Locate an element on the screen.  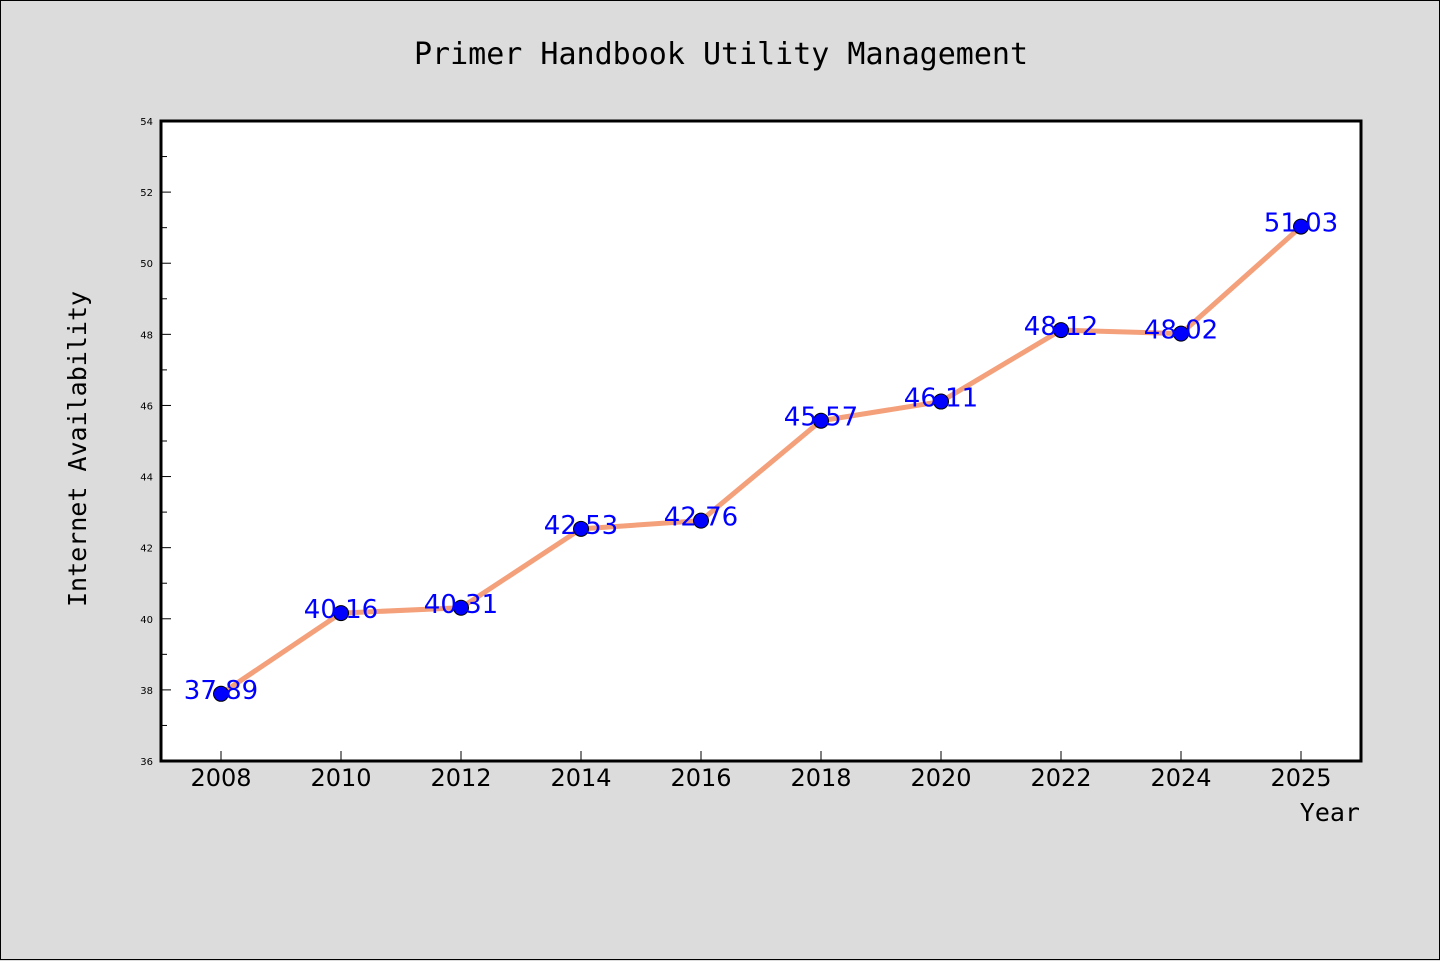
x-axis: 2008 2010 2012 2014 2016 2018 2020 2022 2024 2025 is located at coordinates (761, 771).